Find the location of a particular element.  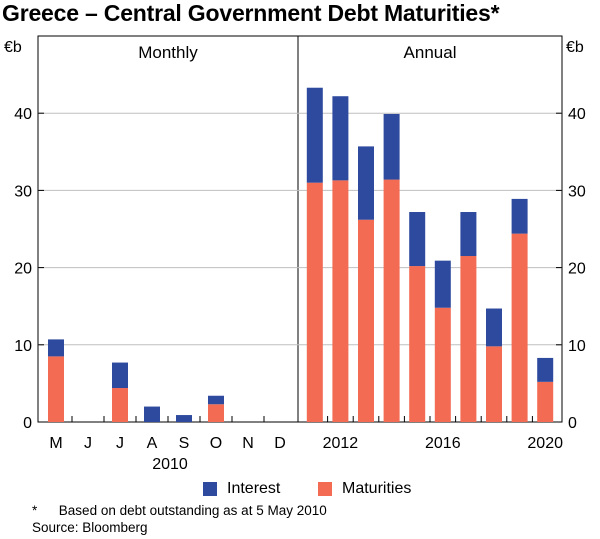

y-tick-label-left: 0 is located at coordinates (27, 423).